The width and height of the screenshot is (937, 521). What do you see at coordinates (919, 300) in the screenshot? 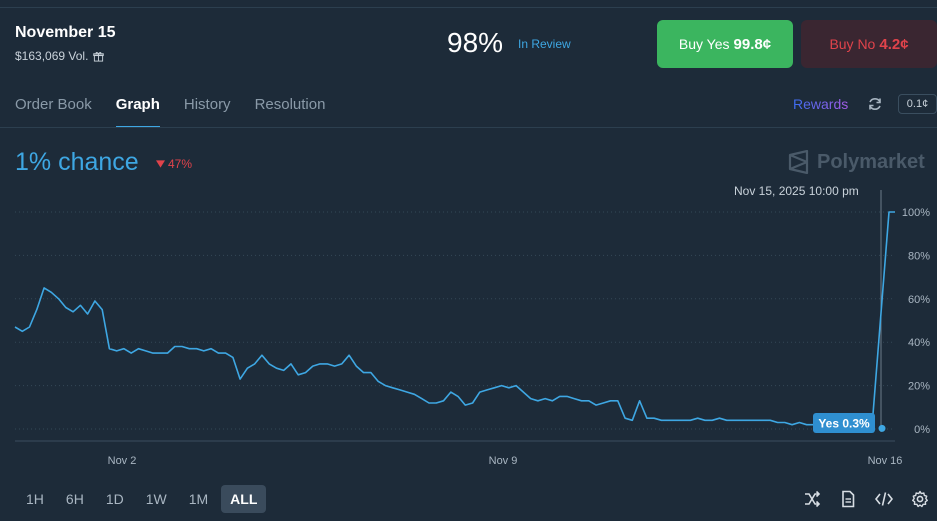
I see `y-tick-label: 60%` at bounding box center [919, 300].